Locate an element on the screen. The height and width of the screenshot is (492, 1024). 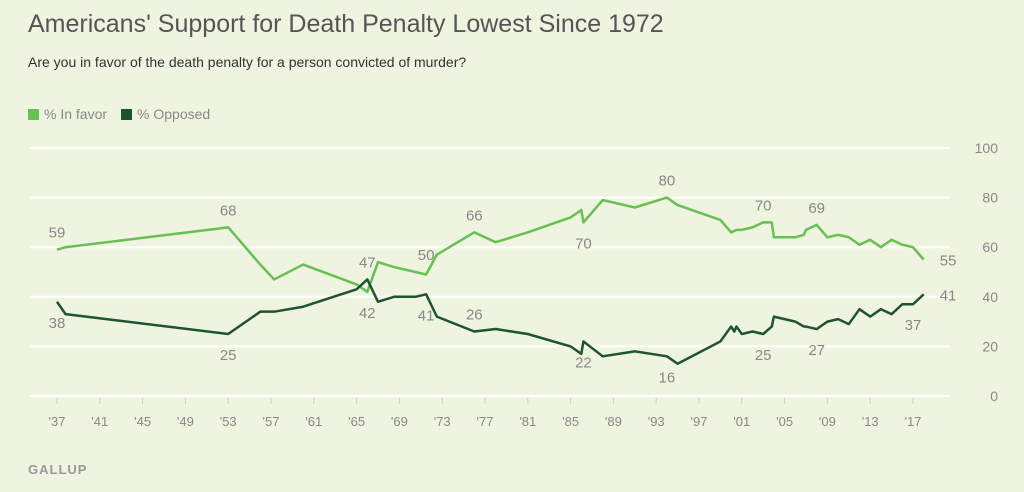
legend-swatch-opposed is located at coordinates (127, 114).